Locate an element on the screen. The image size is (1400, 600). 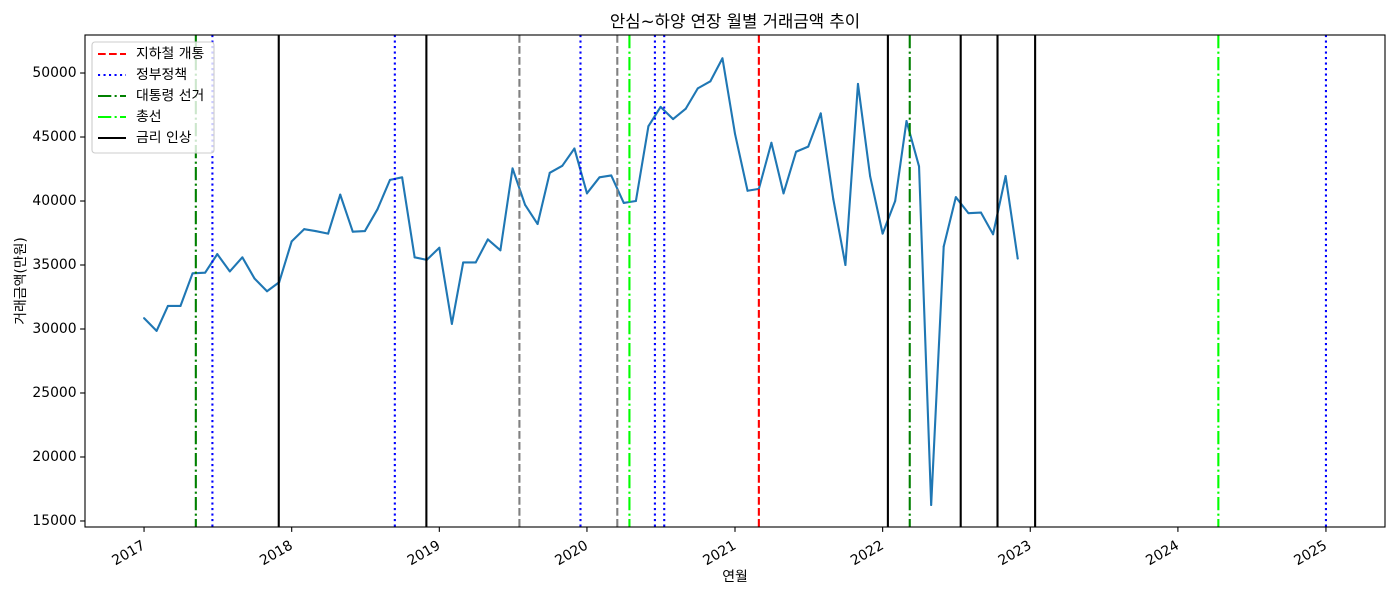
y-tick-label: 50000 is located at coordinates (54, 73).